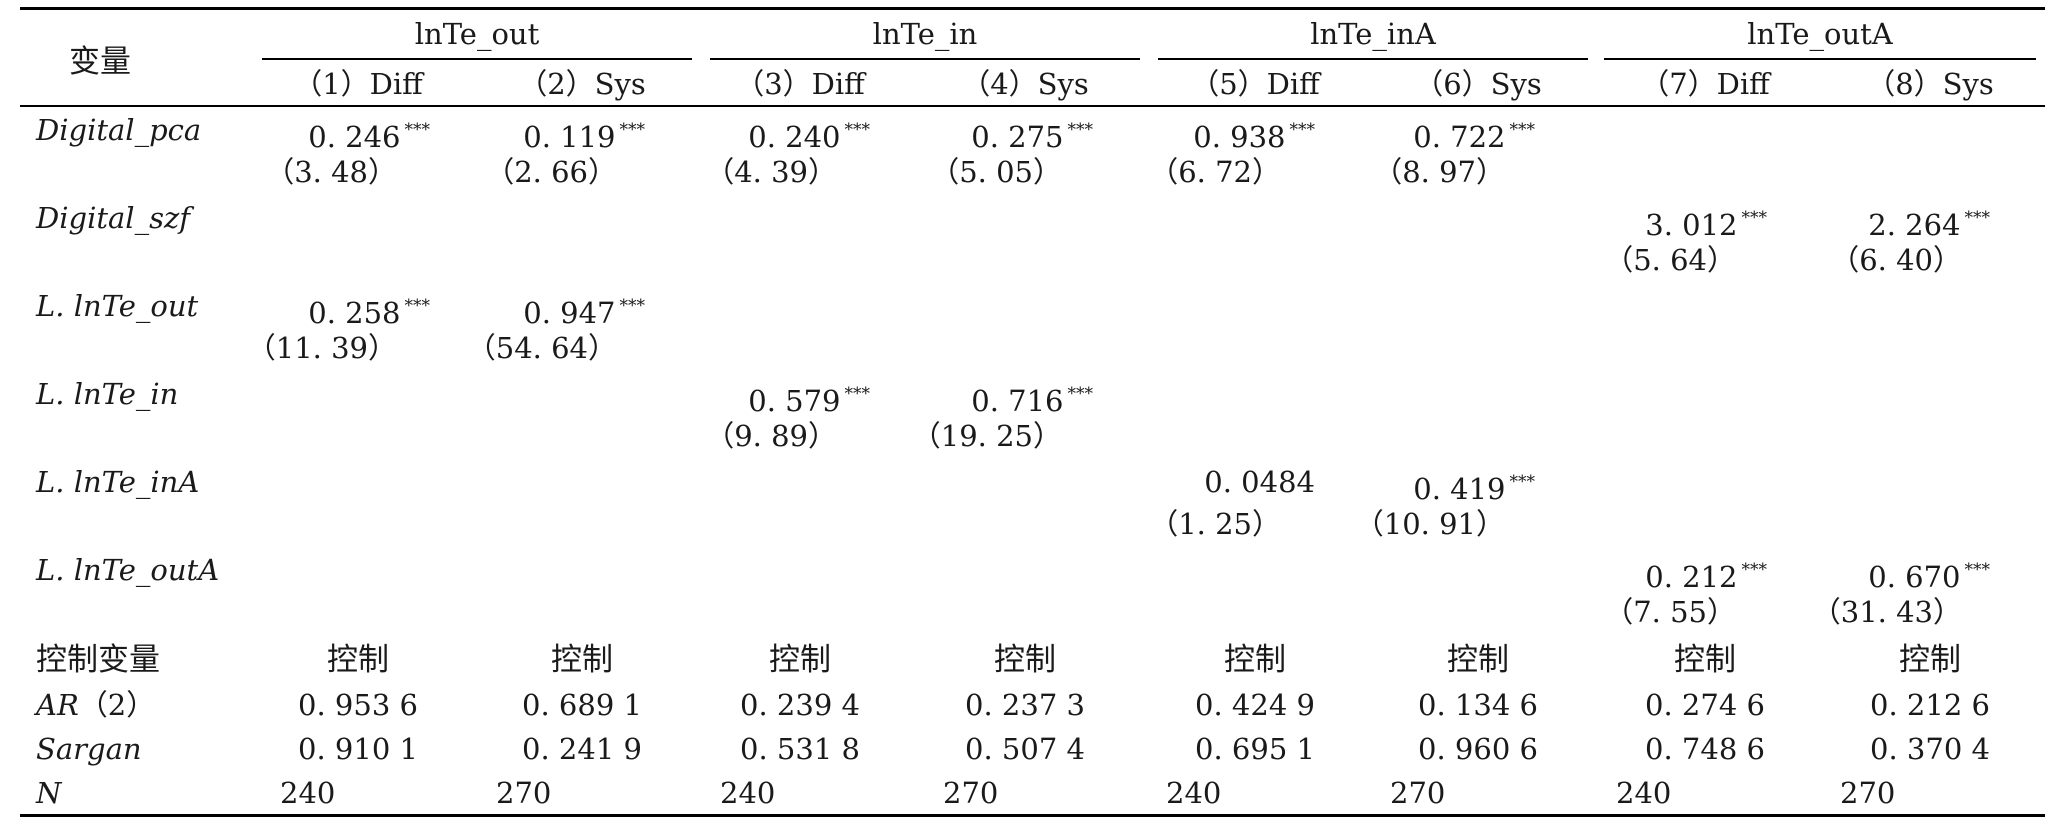 This screenshot has width=2048, height=832. What do you see at coordinates (1255, 749) in the screenshot?
I see `summary-value: 0. 695 1` at bounding box center [1255, 749].